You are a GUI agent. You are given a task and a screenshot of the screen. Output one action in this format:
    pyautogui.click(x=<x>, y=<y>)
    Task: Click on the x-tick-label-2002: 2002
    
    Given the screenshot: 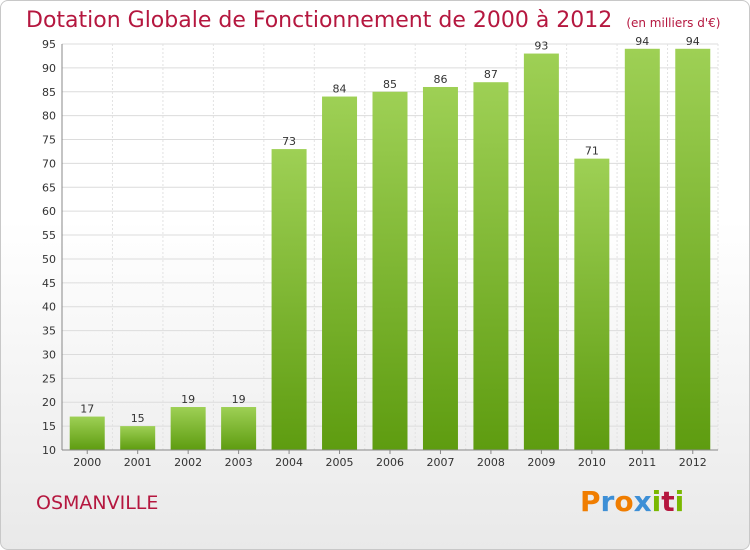 What is the action you would take?
    pyautogui.click(x=188, y=462)
    